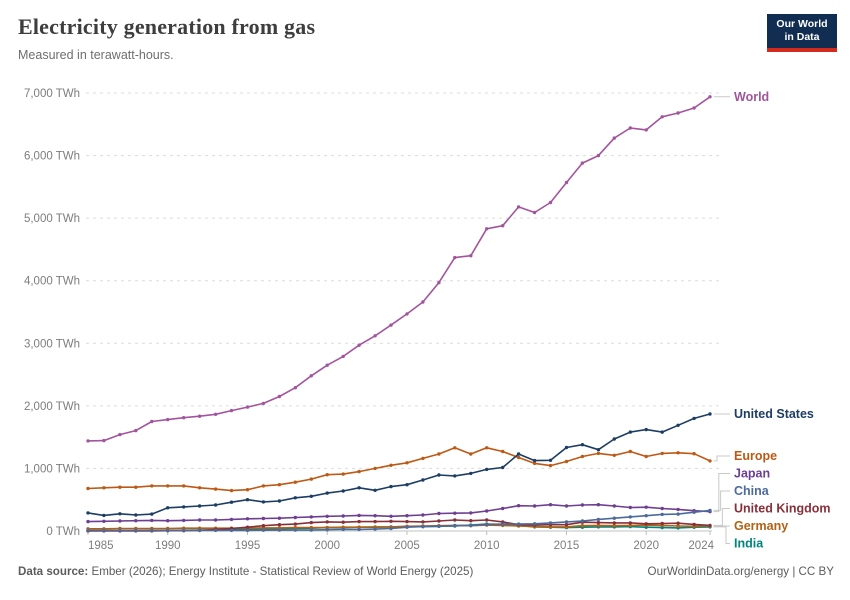 This screenshot has width=850, height=600. What do you see at coordinates (802, 33) in the screenshot?
I see `owid-logo: Our World in Data` at bounding box center [802, 33].